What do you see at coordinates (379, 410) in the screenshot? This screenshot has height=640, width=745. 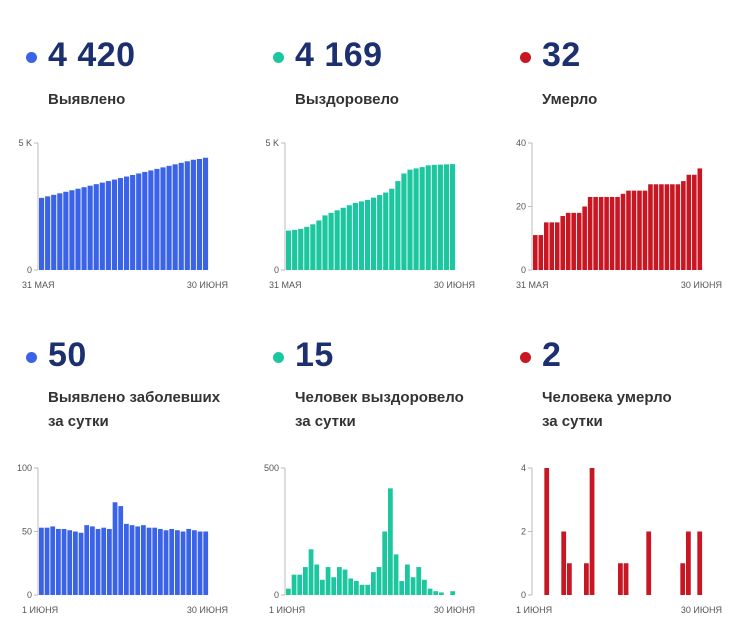 I see `metric-label: Человек выздоровело за сутки` at bounding box center [379, 410].